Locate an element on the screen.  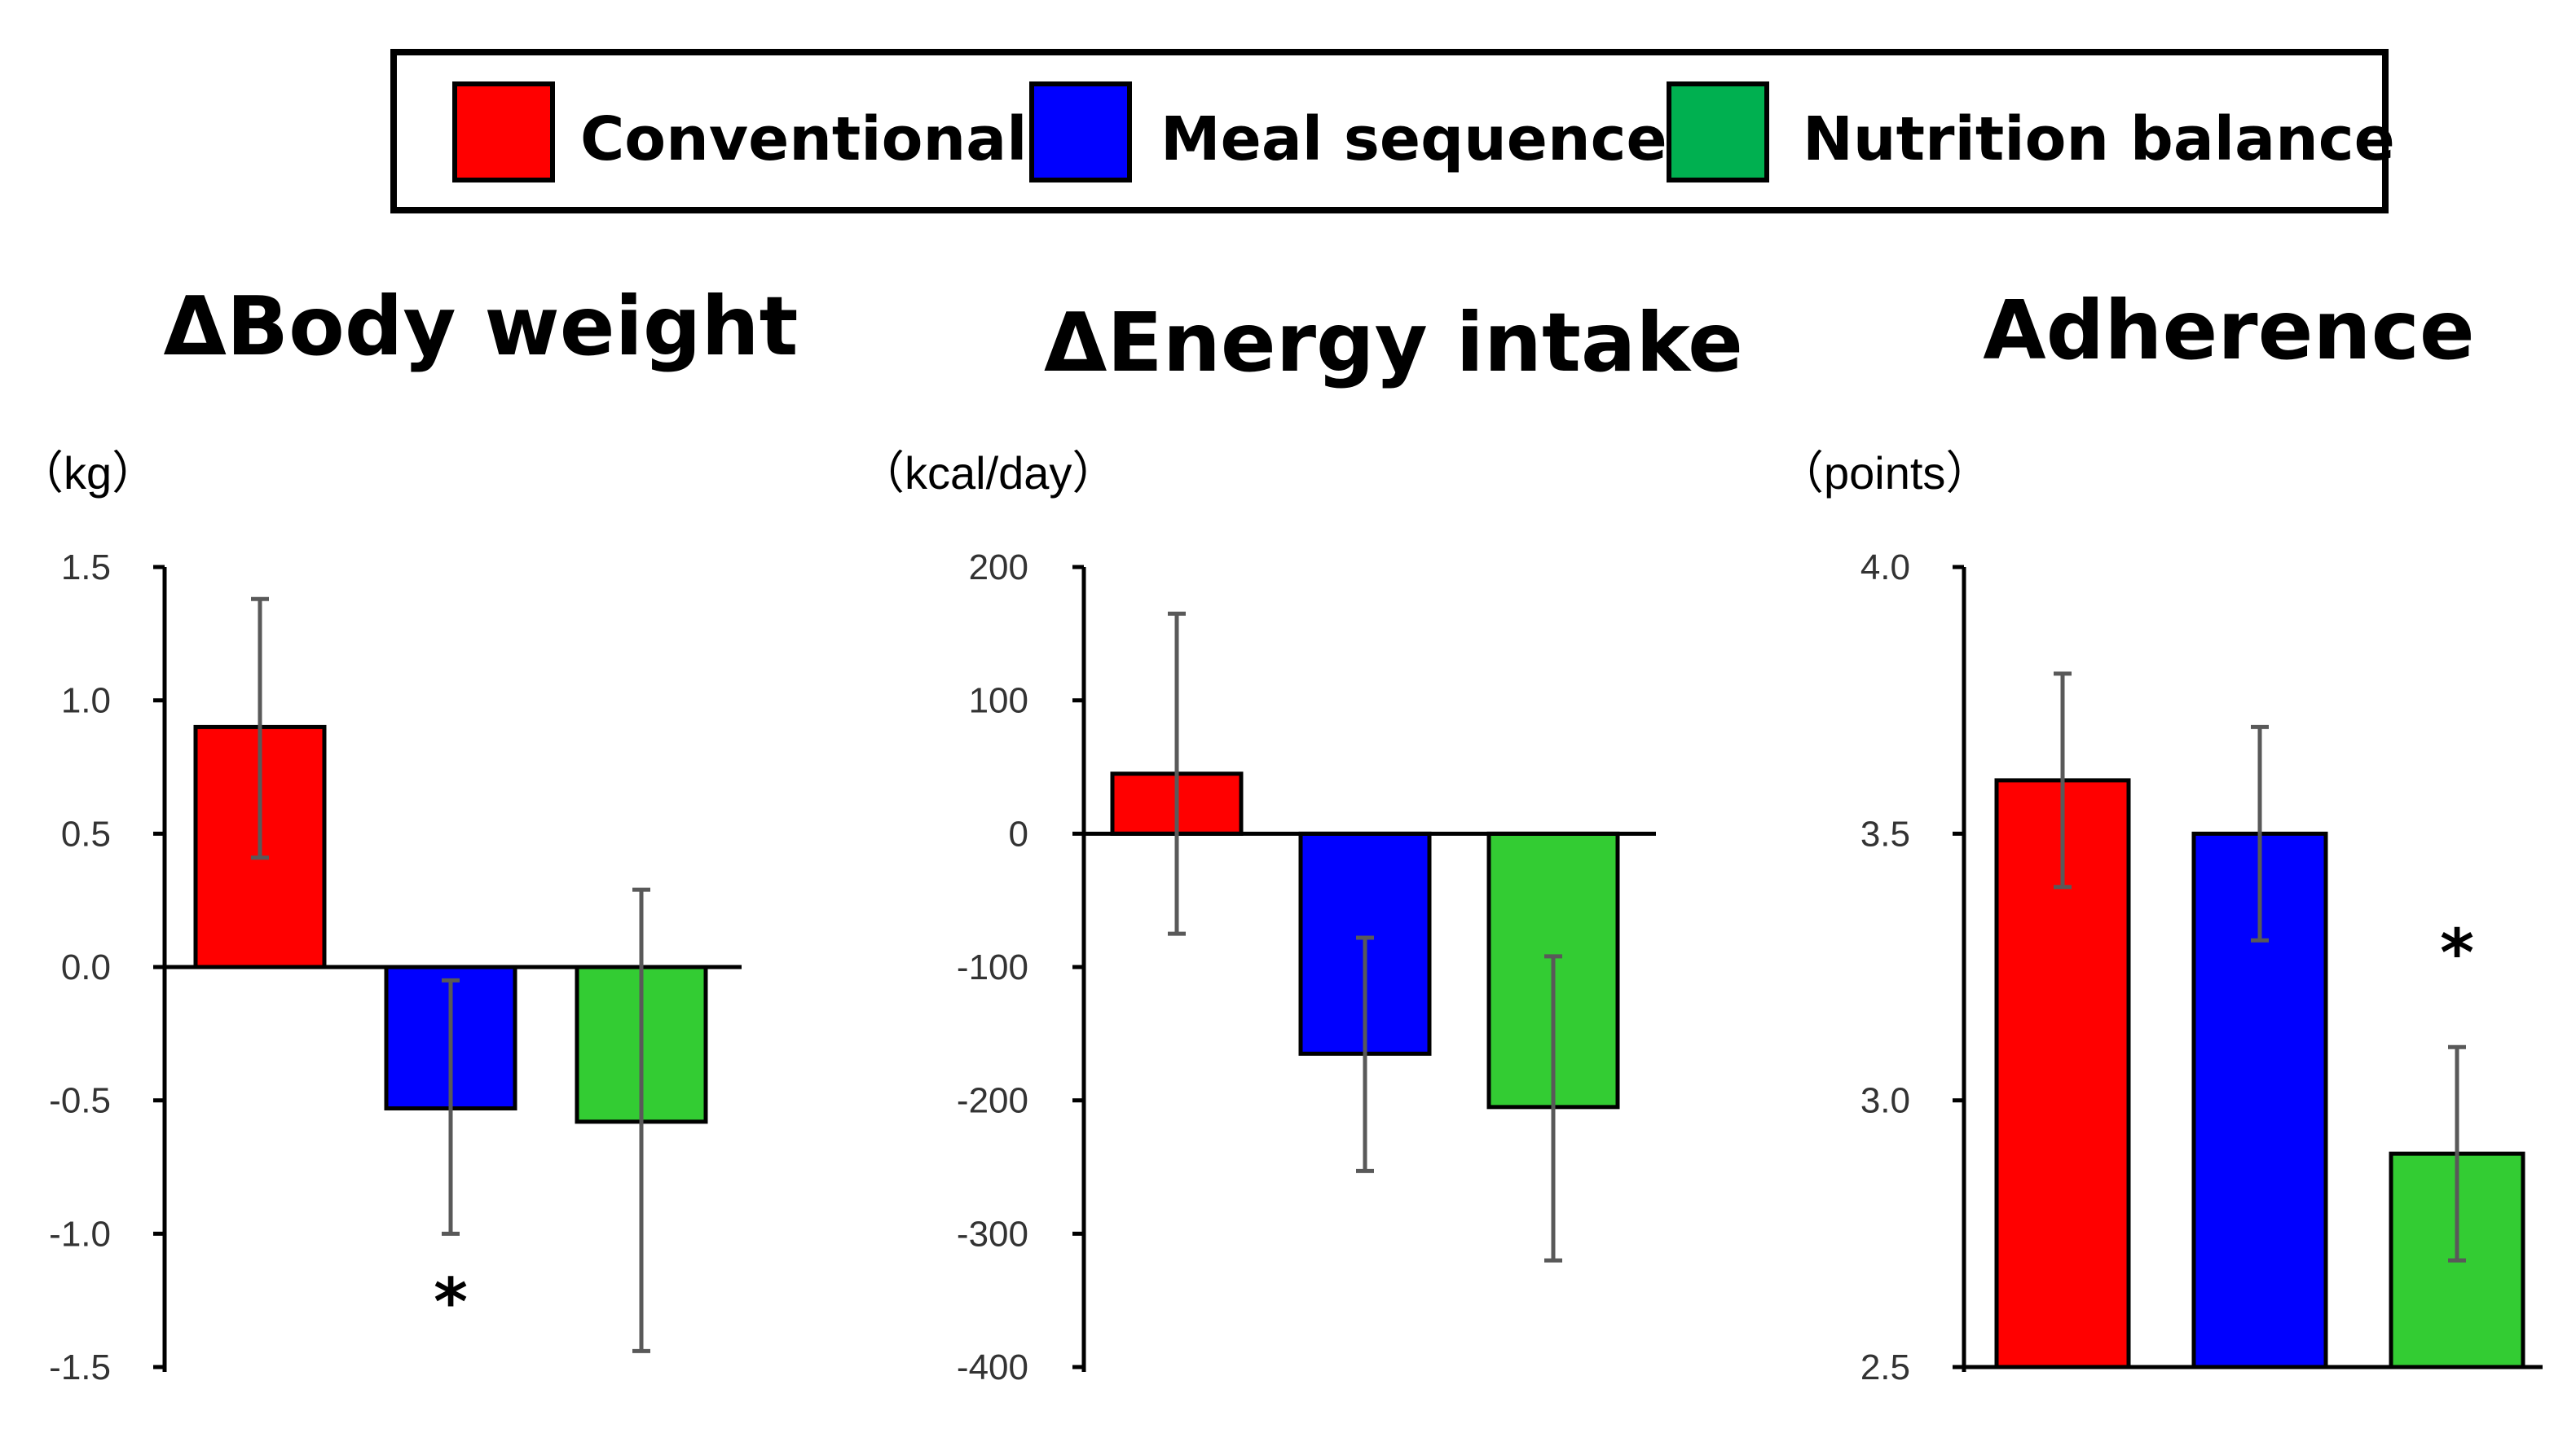
y-tick-label: 2.5 is located at coordinates (1885, 1367).